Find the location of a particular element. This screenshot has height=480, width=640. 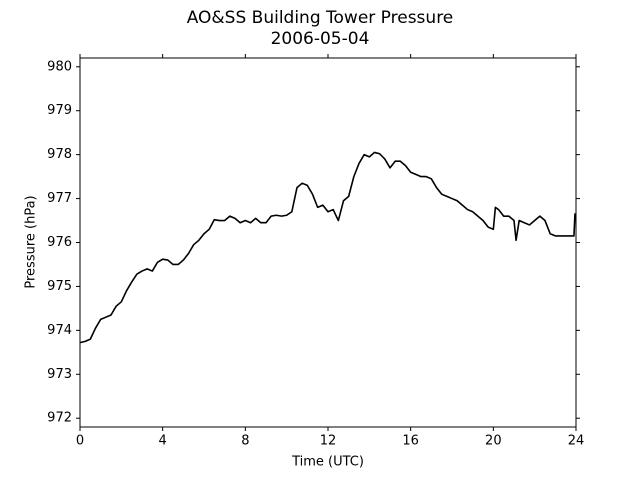

x-tick-label: 24 is located at coordinates (576, 441).